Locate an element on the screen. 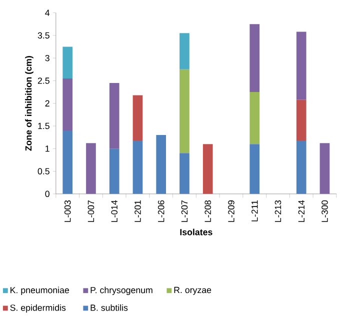 This screenshot has width=354, height=331. y-tick-label: 3 is located at coordinates (47, 58).